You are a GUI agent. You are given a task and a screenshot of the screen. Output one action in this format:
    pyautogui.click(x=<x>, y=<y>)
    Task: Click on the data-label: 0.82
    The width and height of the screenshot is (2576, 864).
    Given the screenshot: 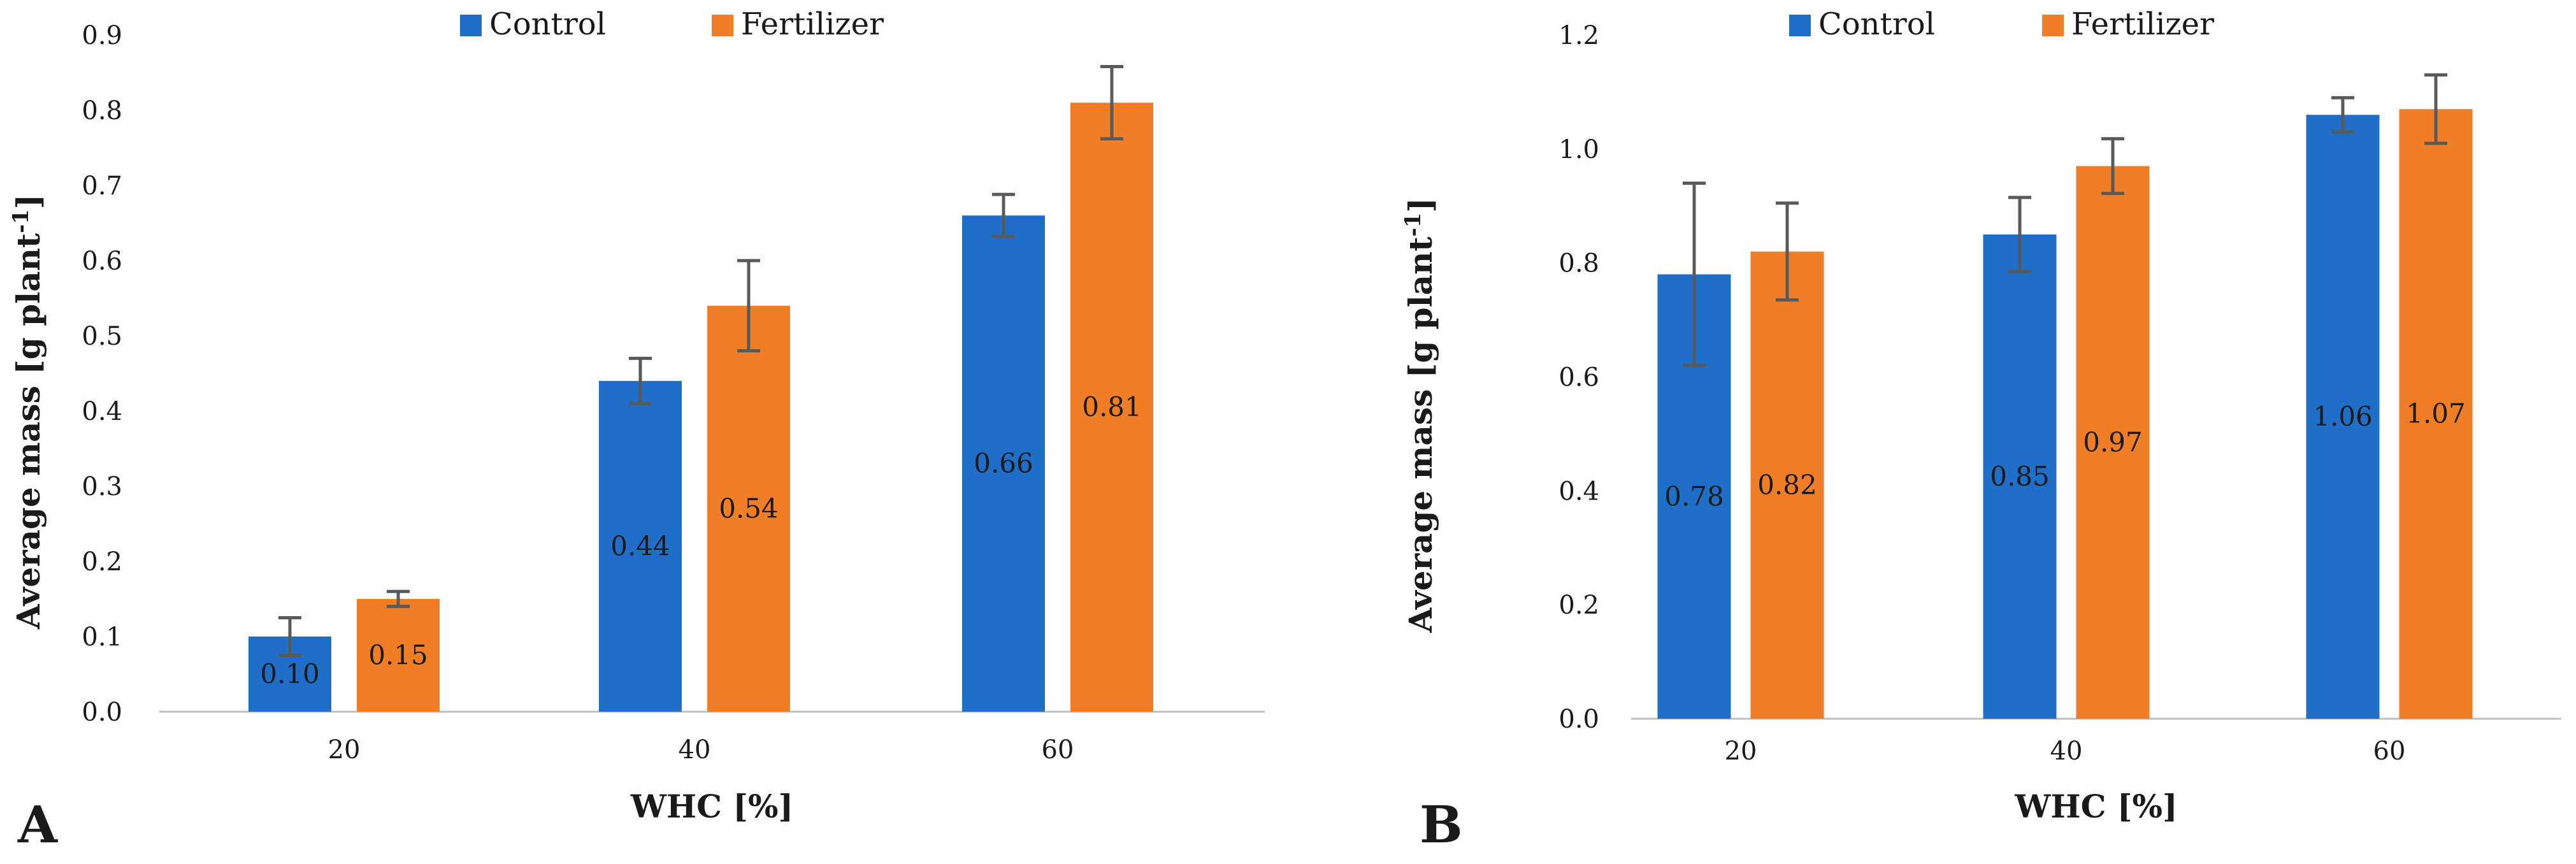 What is the action you would take?
    pyautogui.click(x=1787, y=484)
    